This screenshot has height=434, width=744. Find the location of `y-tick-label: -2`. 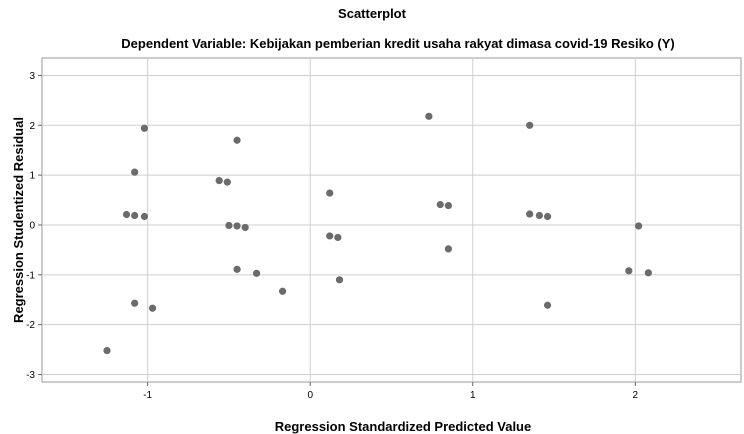

y-tick-label: -2 is located at coordinates (30, 325).